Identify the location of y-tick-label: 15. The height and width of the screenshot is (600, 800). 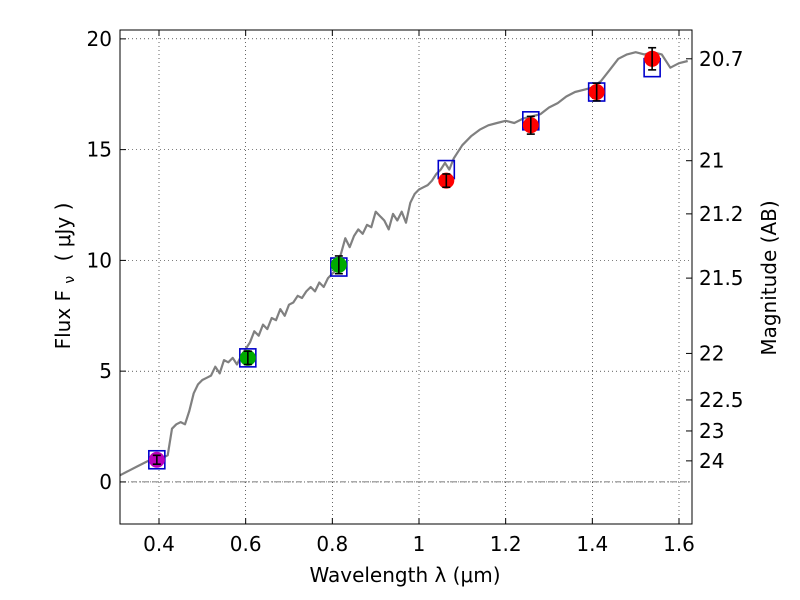
(99, 150).